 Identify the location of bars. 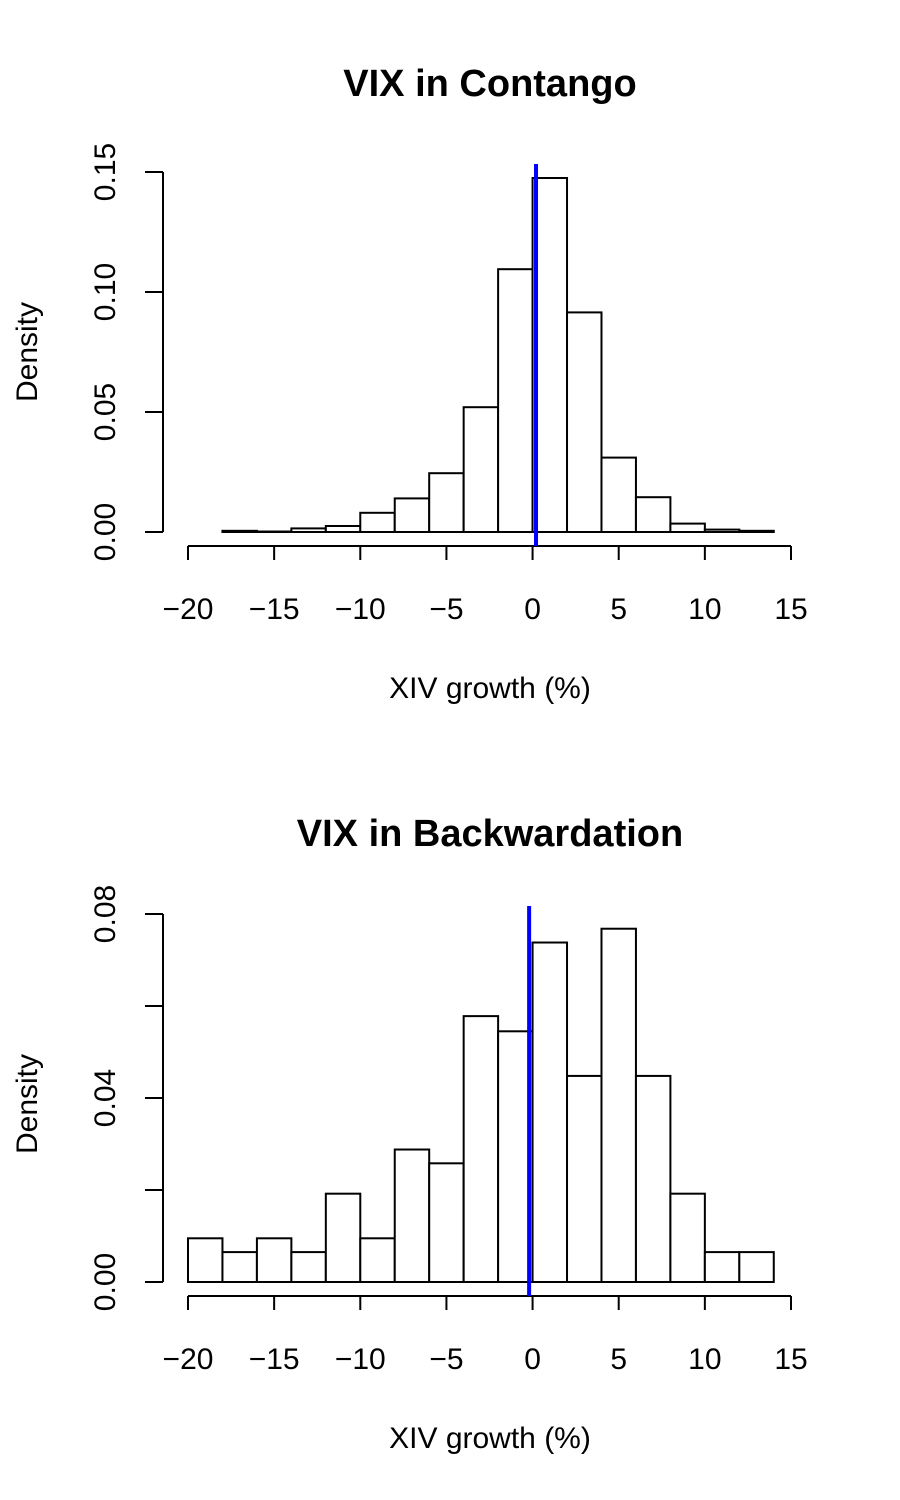
(498, 355).